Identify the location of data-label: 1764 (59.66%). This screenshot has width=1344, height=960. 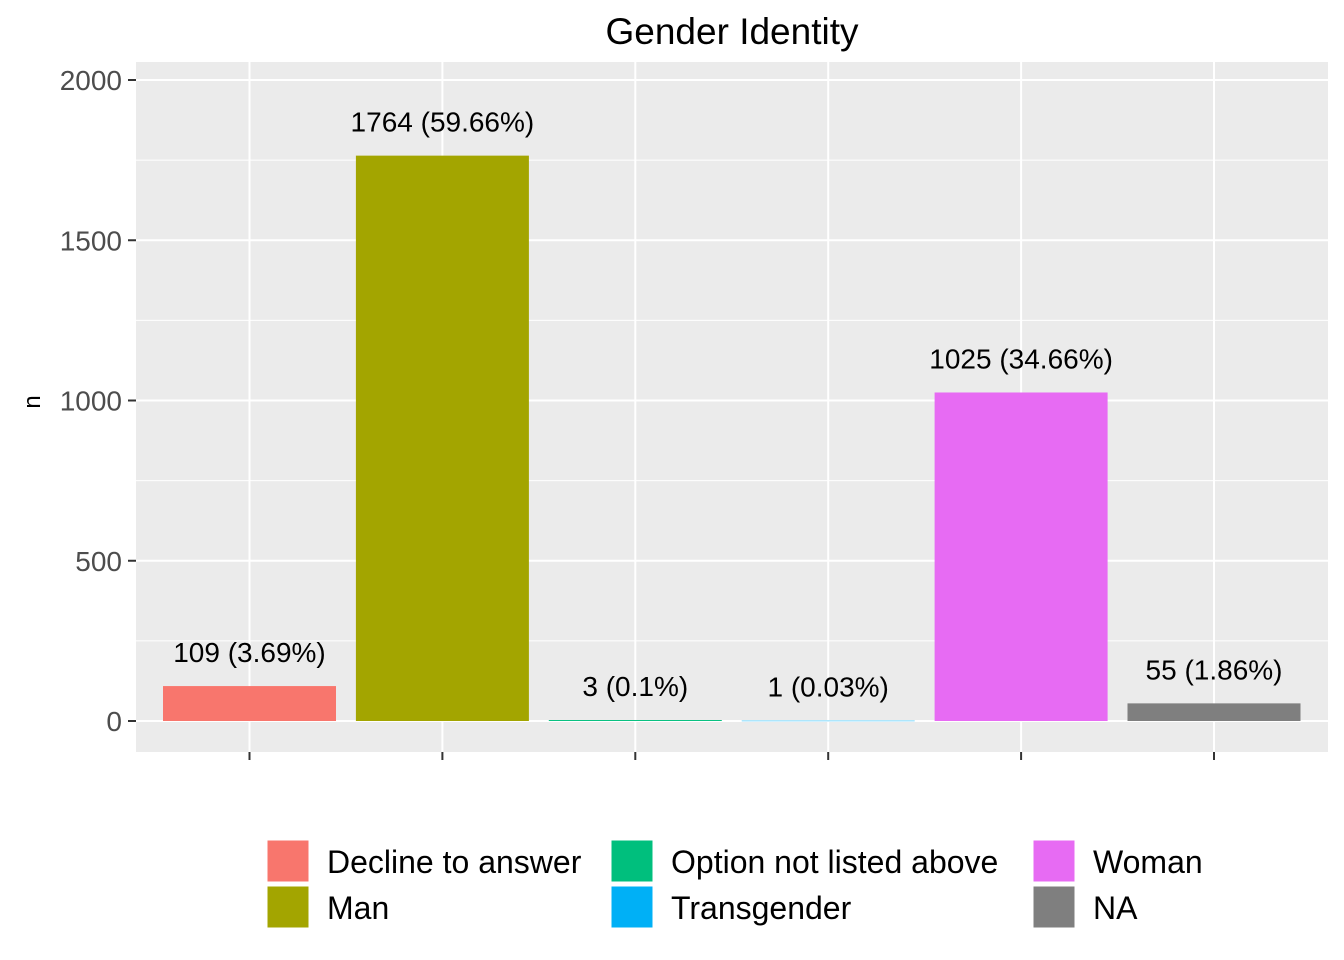
(443, 122).